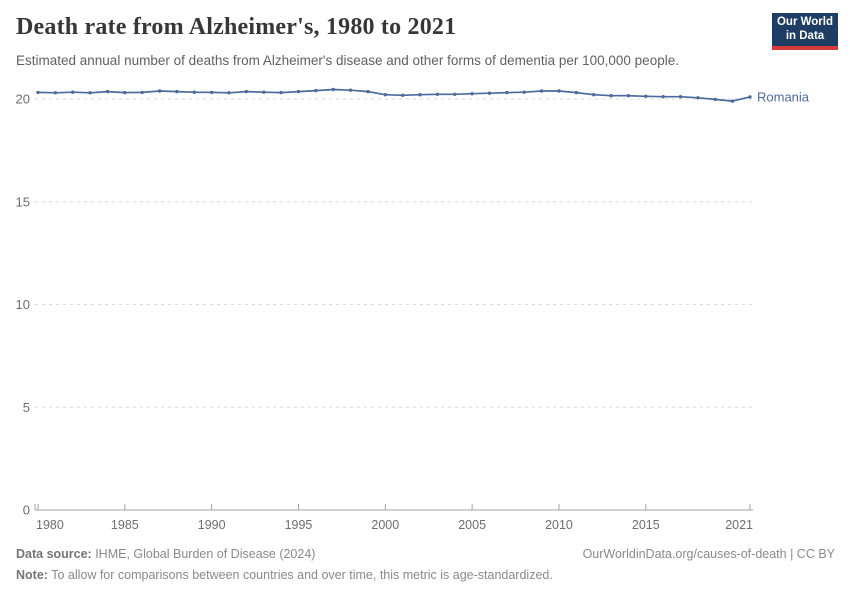  What do you see at coordinates (203, 554) in the screenshot?
I see `data-source-value: IHME, Global Burden of Disease (2024)` at bounding box center [203, 554].